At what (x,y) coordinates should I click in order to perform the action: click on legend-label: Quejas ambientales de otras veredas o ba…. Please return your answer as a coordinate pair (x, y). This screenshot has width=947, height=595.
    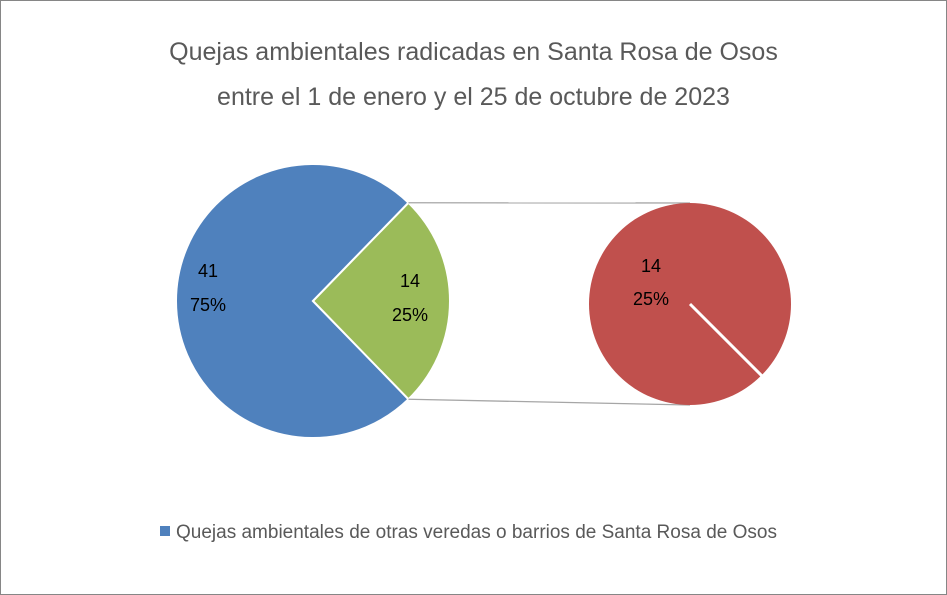
    Looking at the image, I should click on (476, 532).